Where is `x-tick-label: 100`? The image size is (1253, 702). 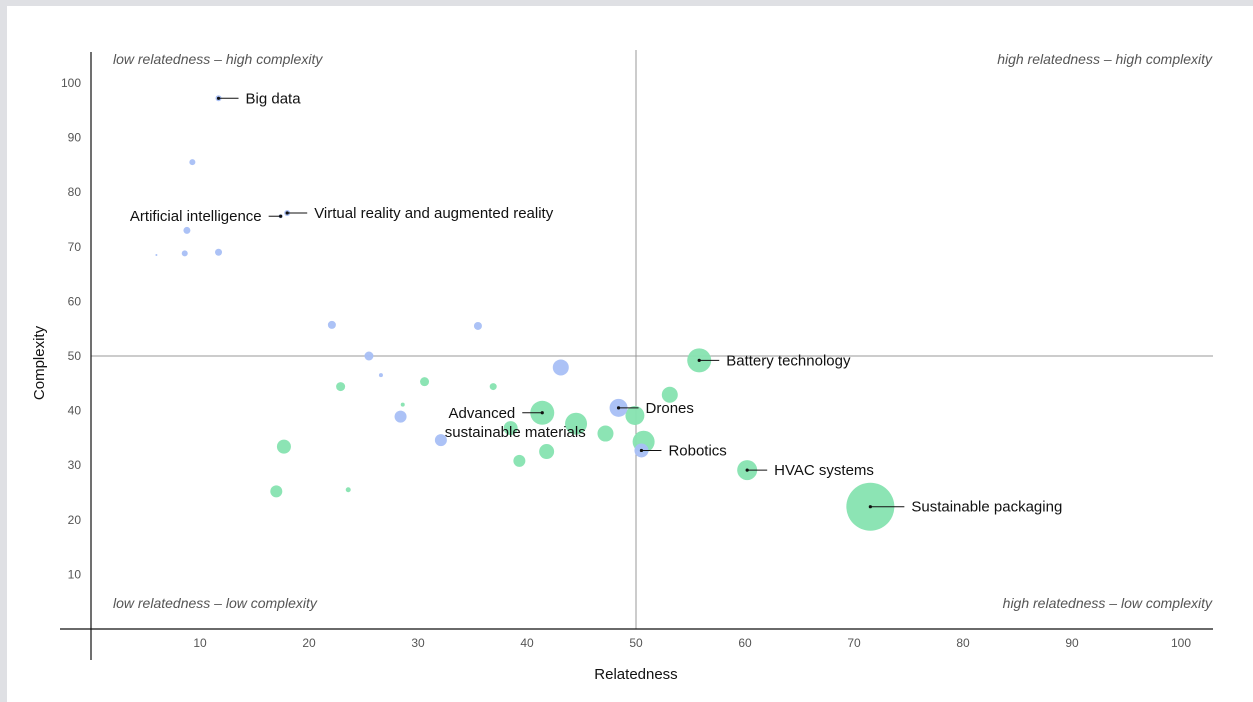 x-tick-label: 100 is located at coordinates (1181, 643).